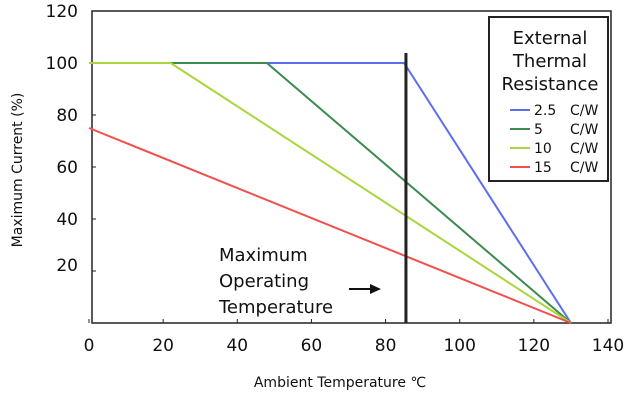 The height and width of the screenshot is (394, 624). Describe the element at coordinates (62, 12) in the screenshot. I see `y-tick-label: 120` at that location.